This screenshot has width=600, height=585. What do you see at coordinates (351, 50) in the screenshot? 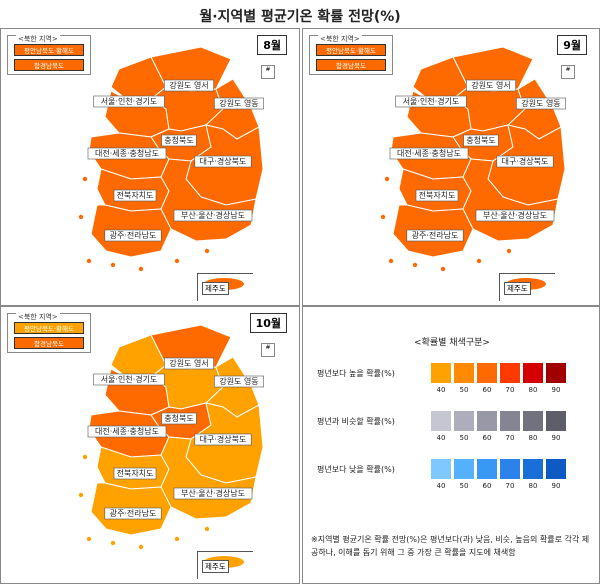
I see `north-korea-region: 평안남북도·황해도` at bounding box center [351, 50].